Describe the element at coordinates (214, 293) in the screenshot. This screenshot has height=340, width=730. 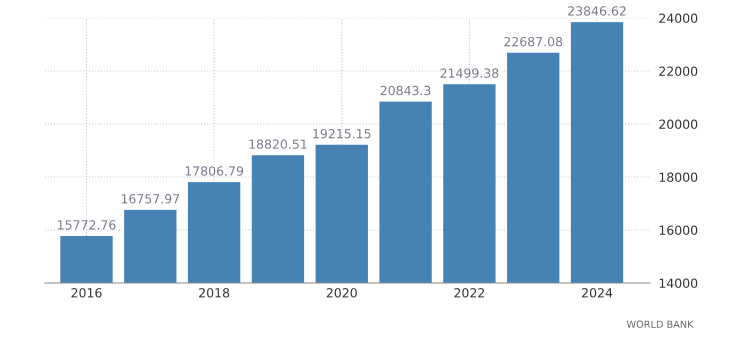
I see `x-tick-label: 2018` at that location.